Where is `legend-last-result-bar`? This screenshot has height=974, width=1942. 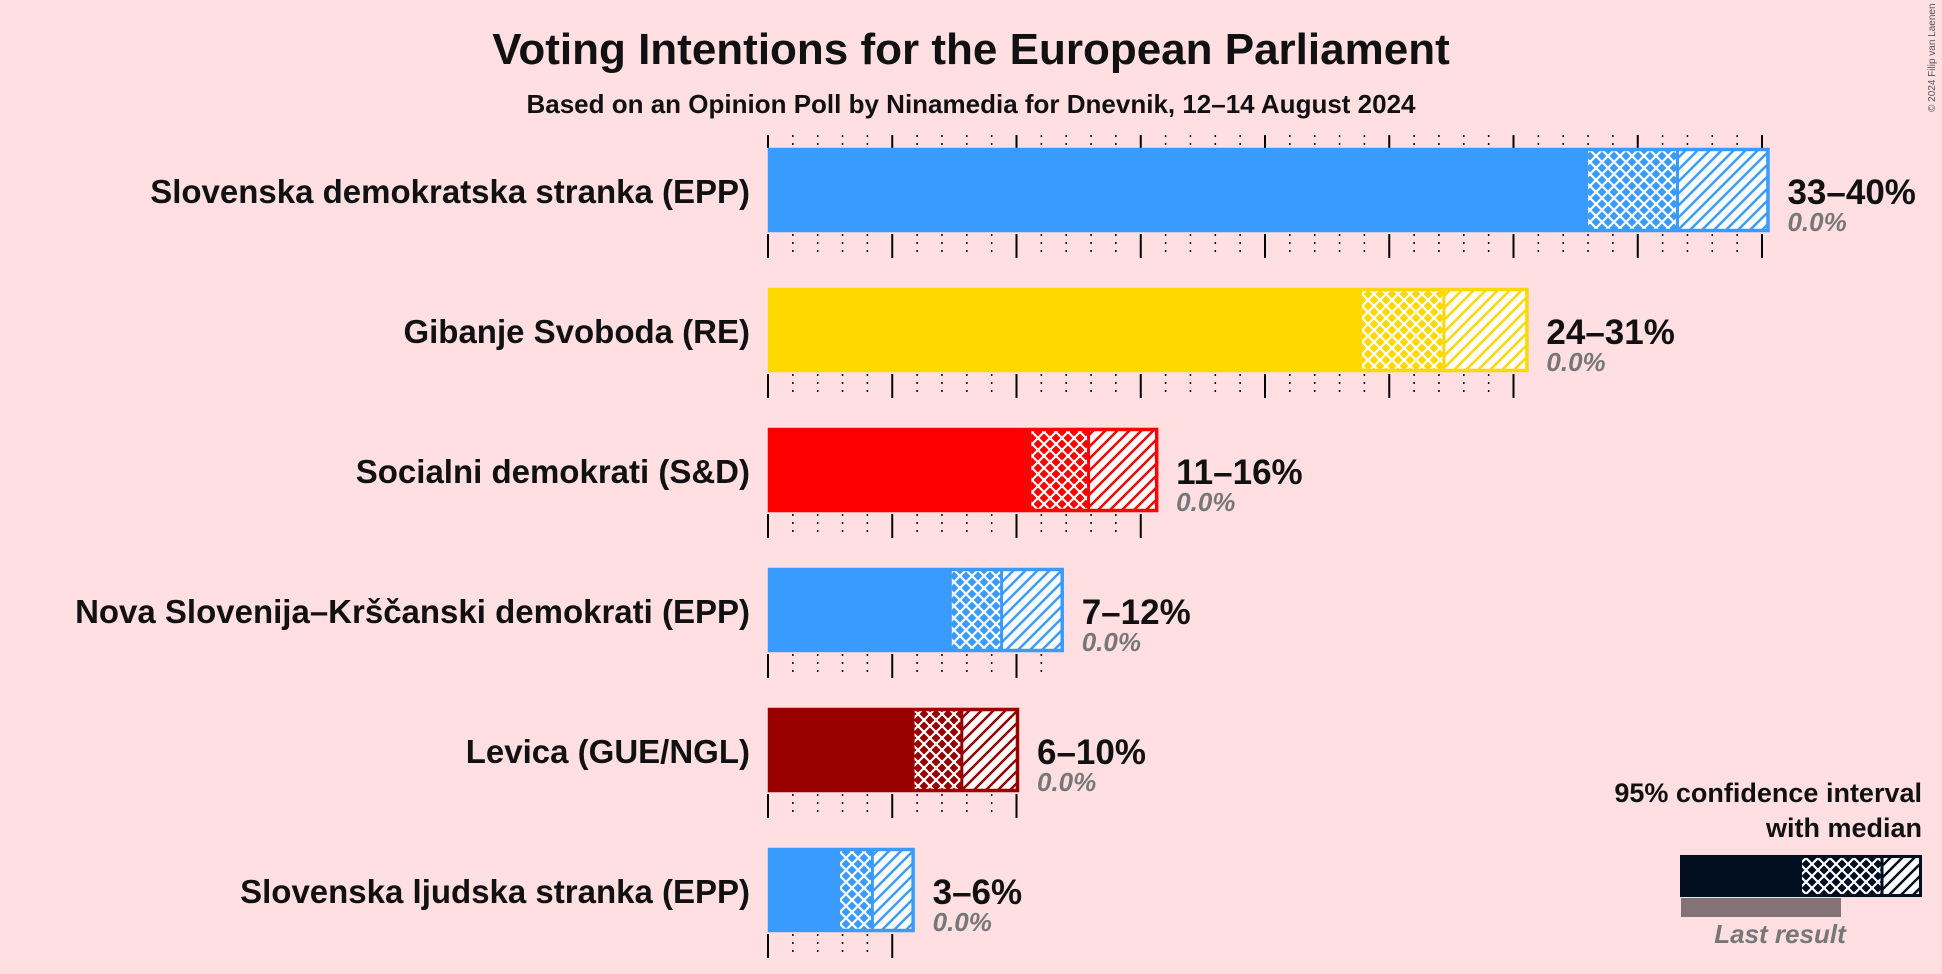
legend-last-result-bar is located at coordinates (1761, 907).